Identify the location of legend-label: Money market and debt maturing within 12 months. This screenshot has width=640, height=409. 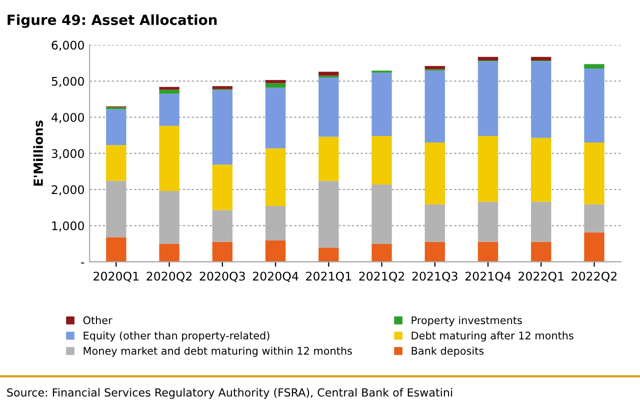
(218, 351).